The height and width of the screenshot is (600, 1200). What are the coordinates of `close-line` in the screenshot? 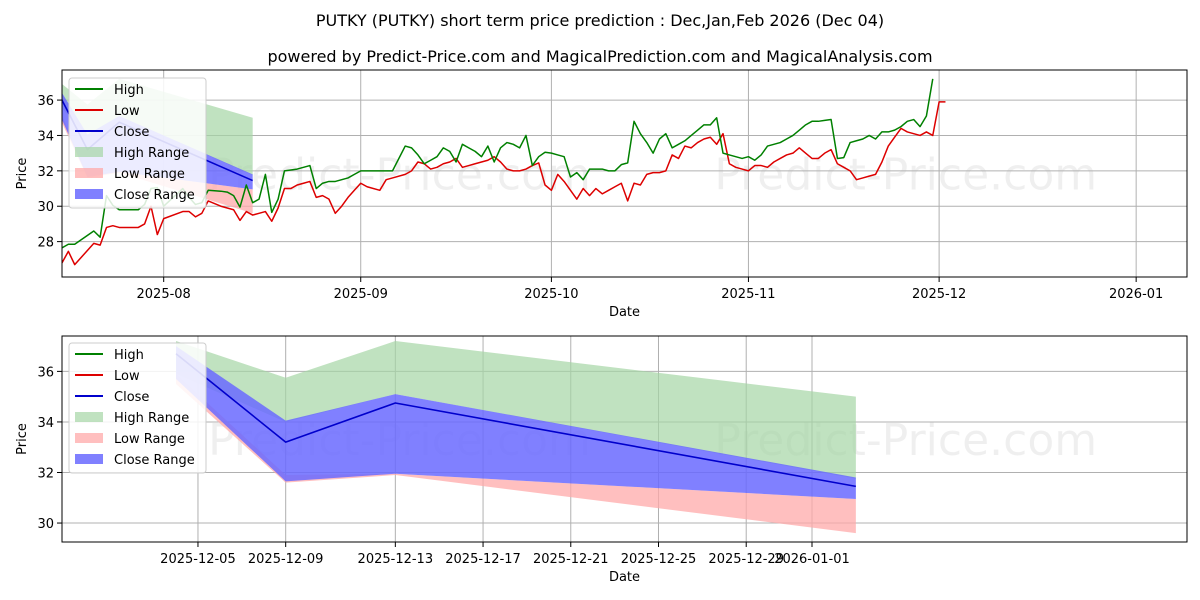 It's located at (516, 420).